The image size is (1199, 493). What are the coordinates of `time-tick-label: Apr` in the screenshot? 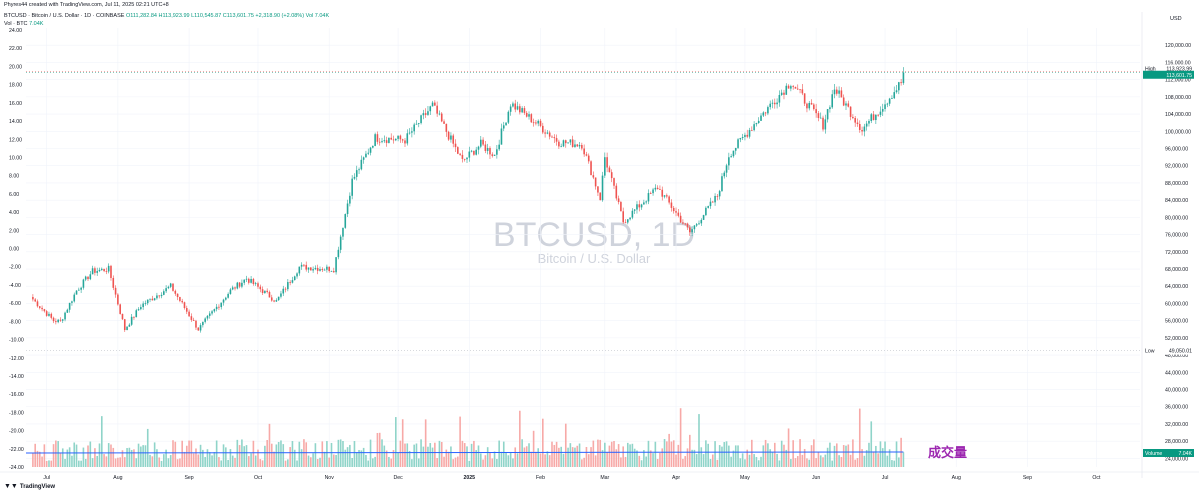 It's located at (676, 478).